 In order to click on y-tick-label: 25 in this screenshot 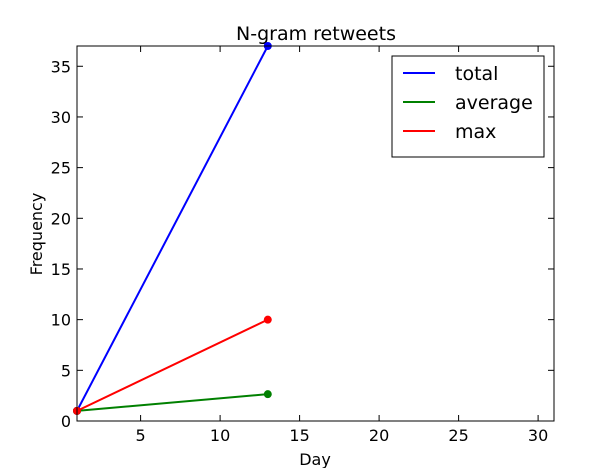, I will do `click(61, 168)`.